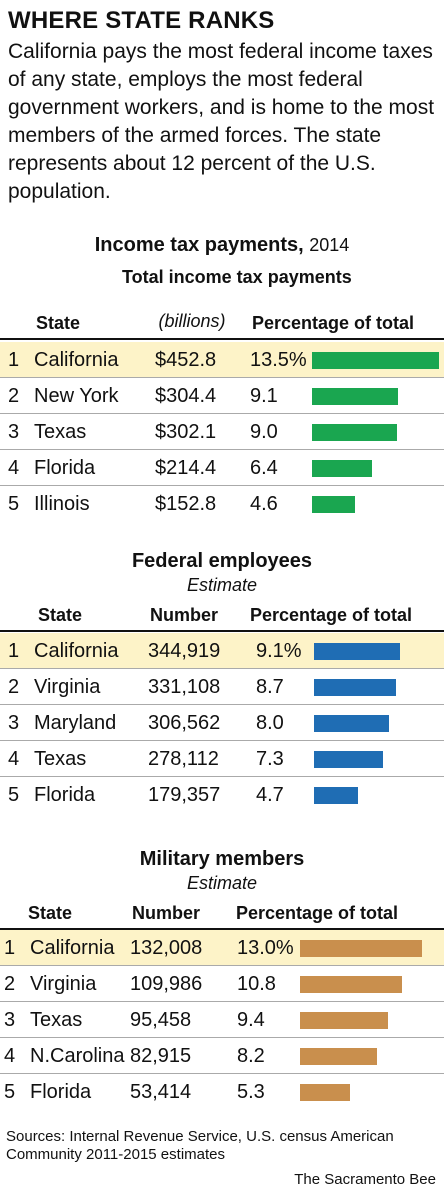  Describe the element at coordinates (183, 759) in the screenshot. I see `value-cell: 278,112` at that location.